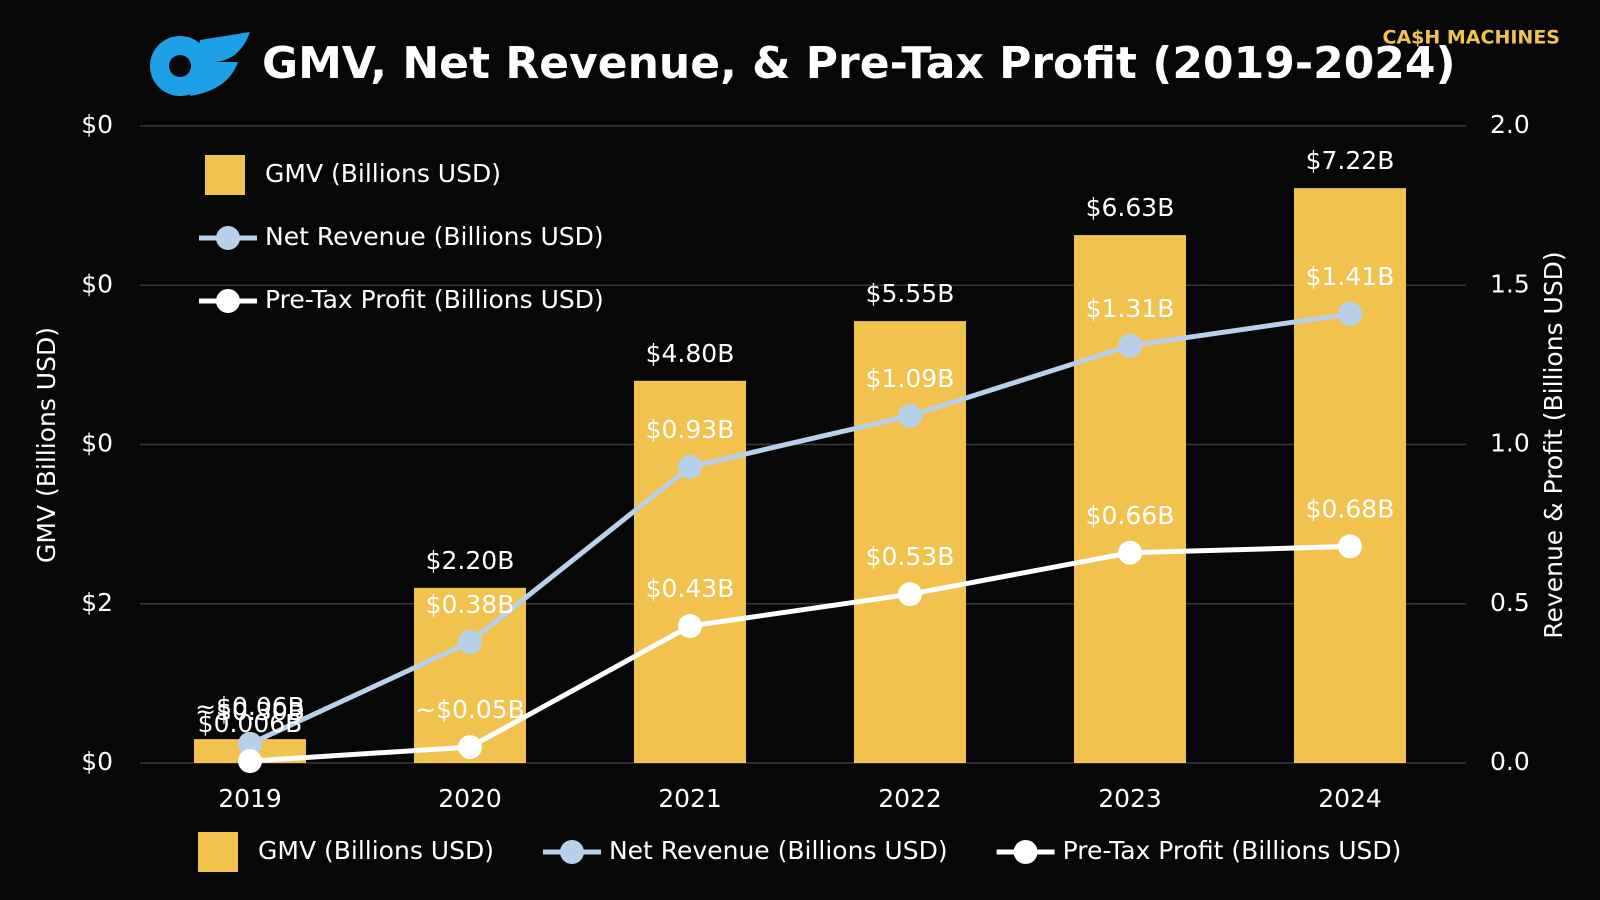 This screenshot has height=900, width=1600. What do you see at coordinates (910, 293) in the screenshot?
I see `bar-value-label: $5.55B` at bounding box center [910, 293].